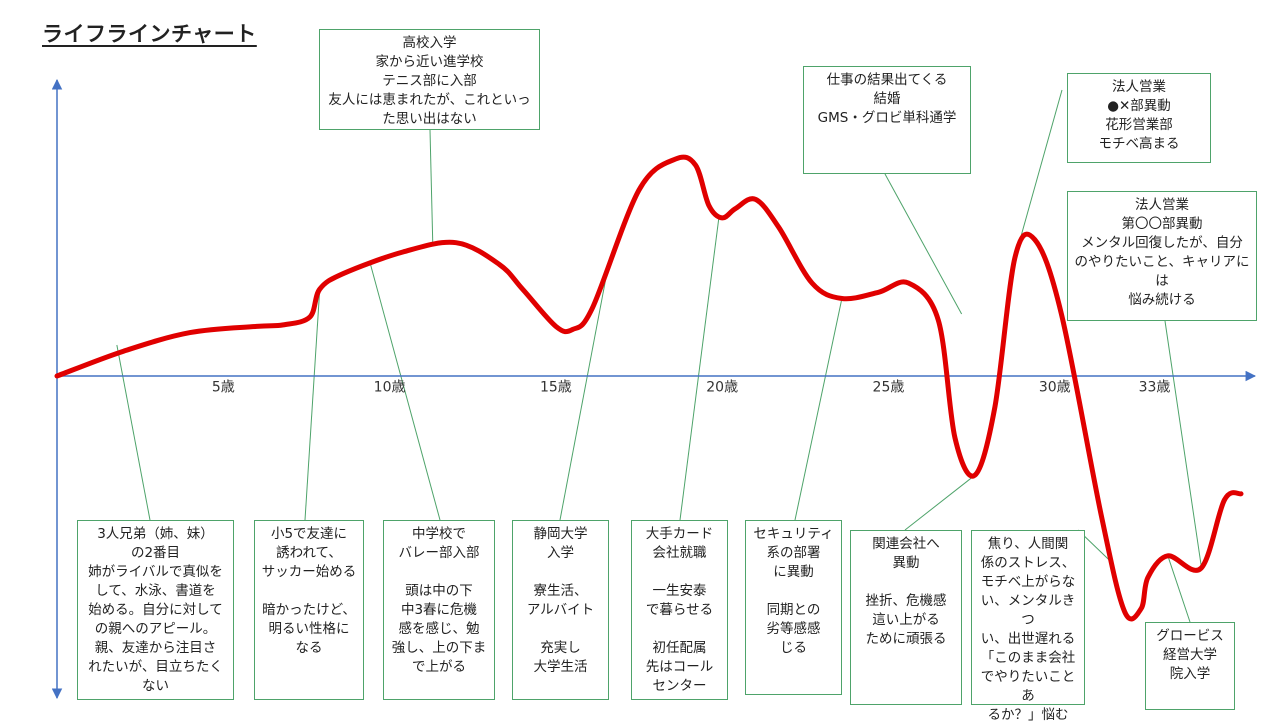  I want to click on annotation-text-line: た思い出はない, so click(429, 119).